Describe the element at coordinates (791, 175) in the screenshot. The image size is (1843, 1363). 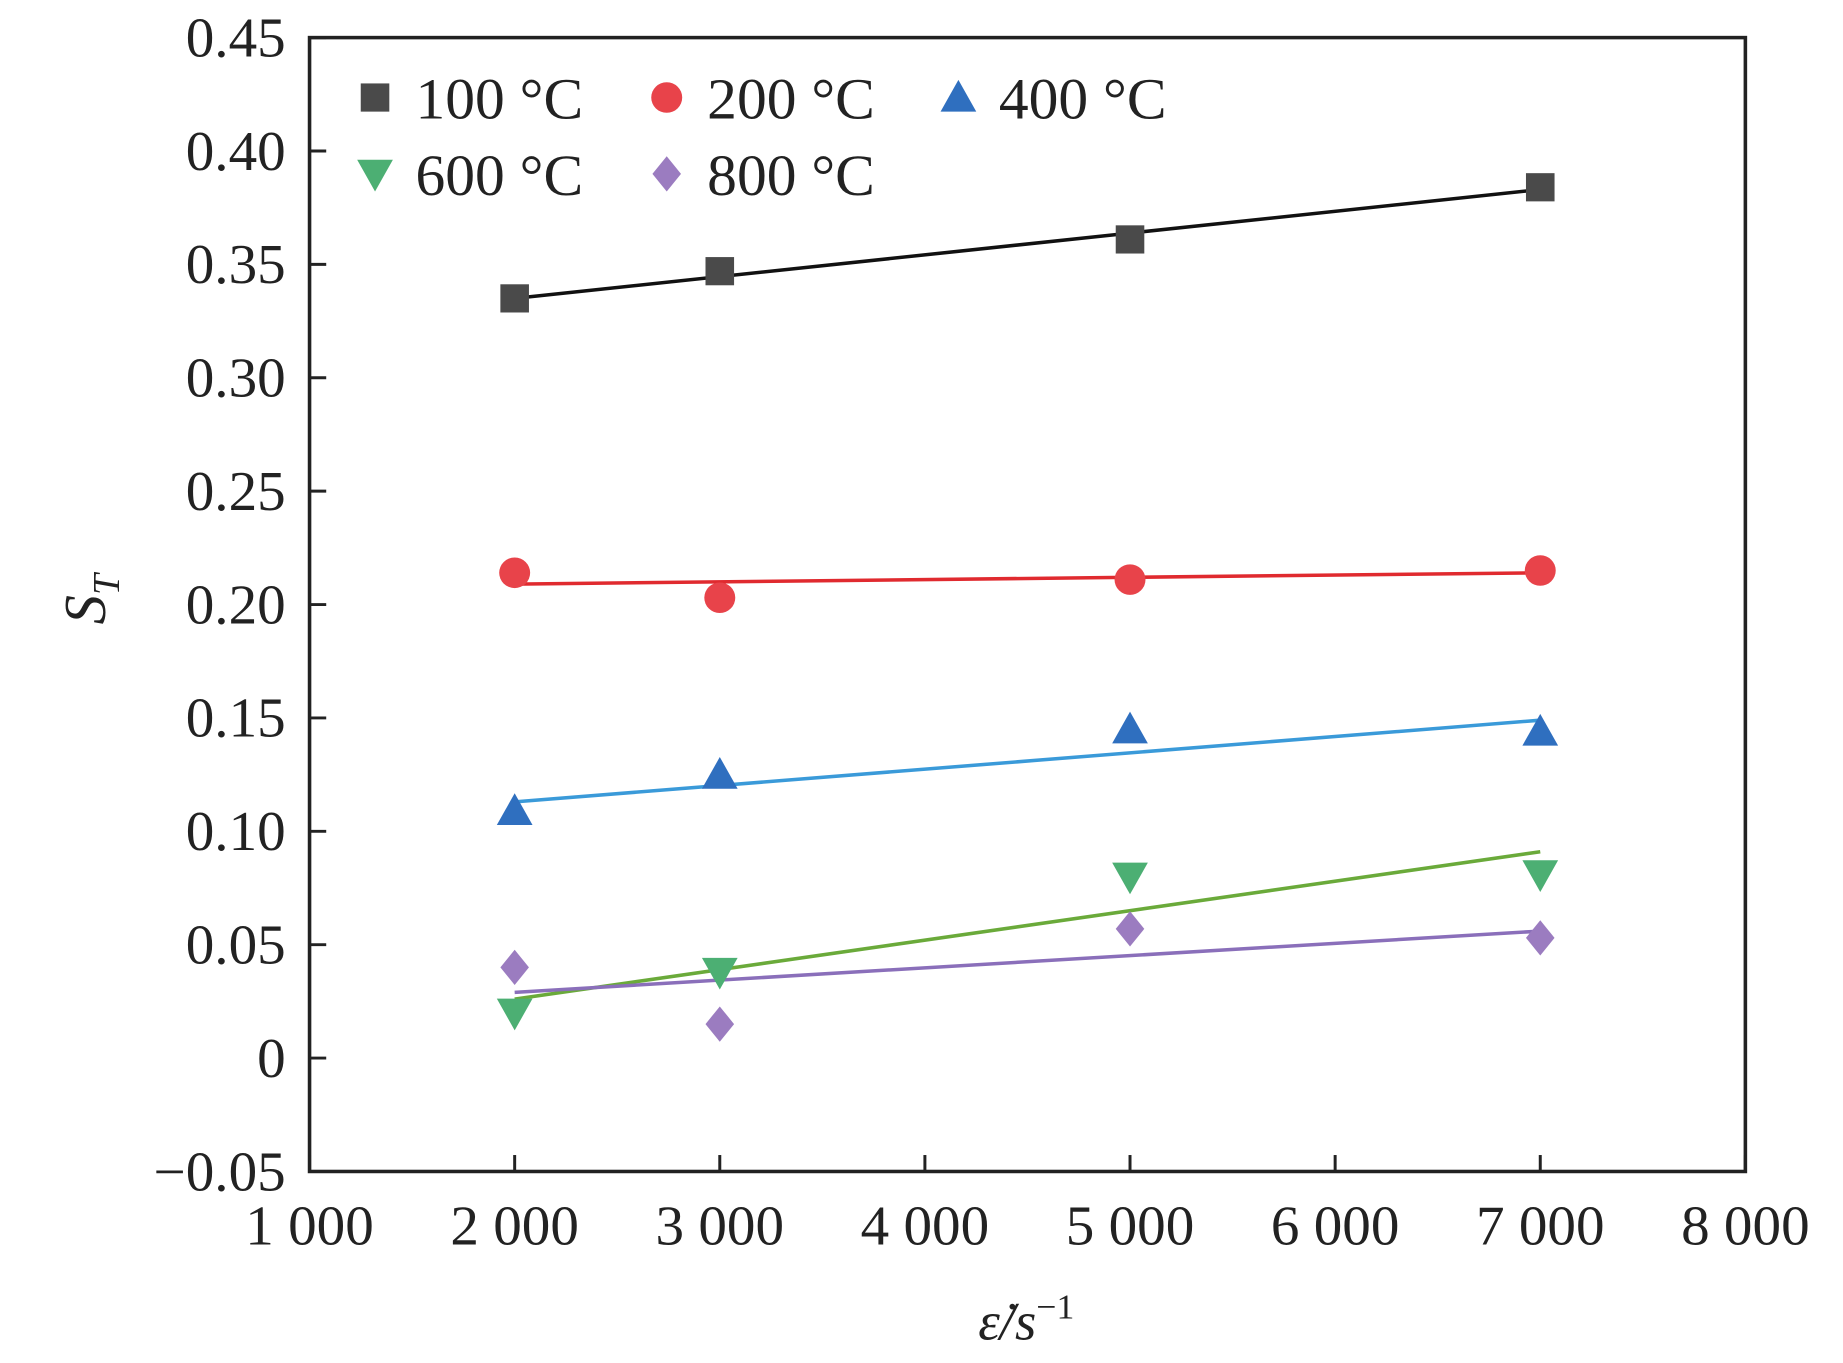
I see `legend-label: 800 °C` at that location.